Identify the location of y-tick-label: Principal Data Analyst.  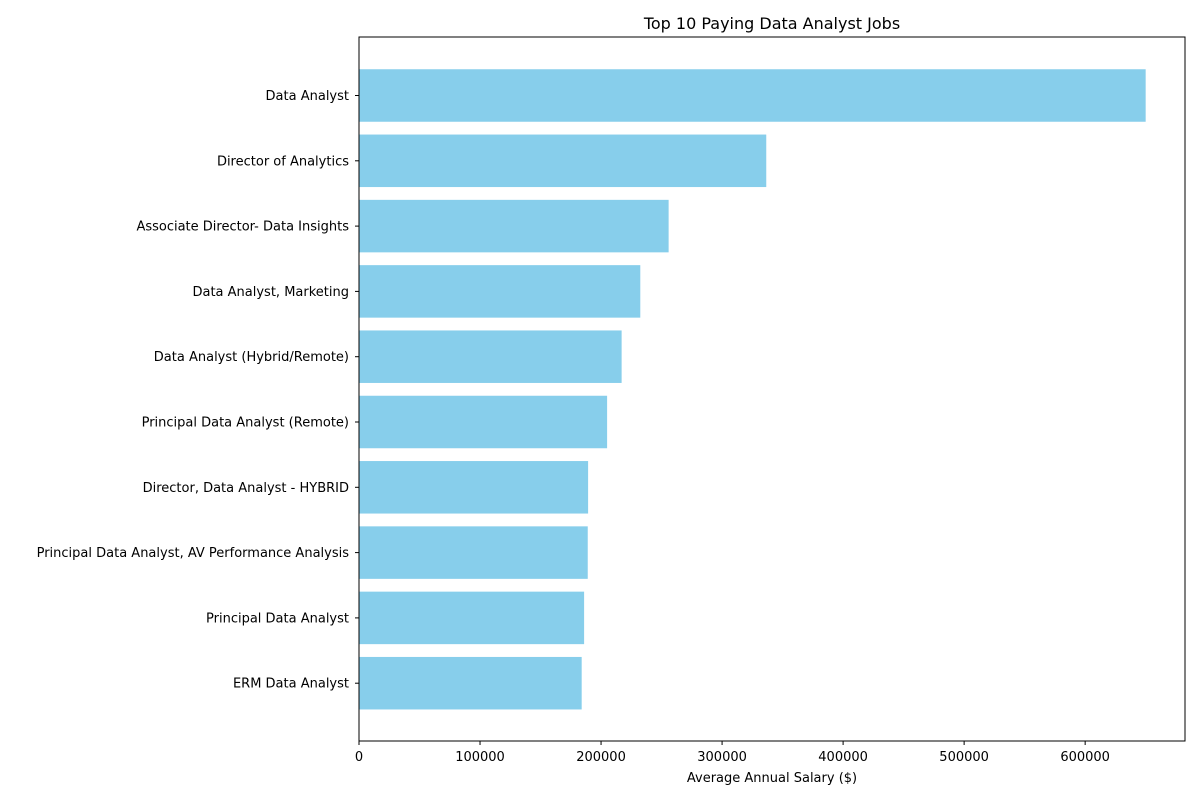
(277, 618).